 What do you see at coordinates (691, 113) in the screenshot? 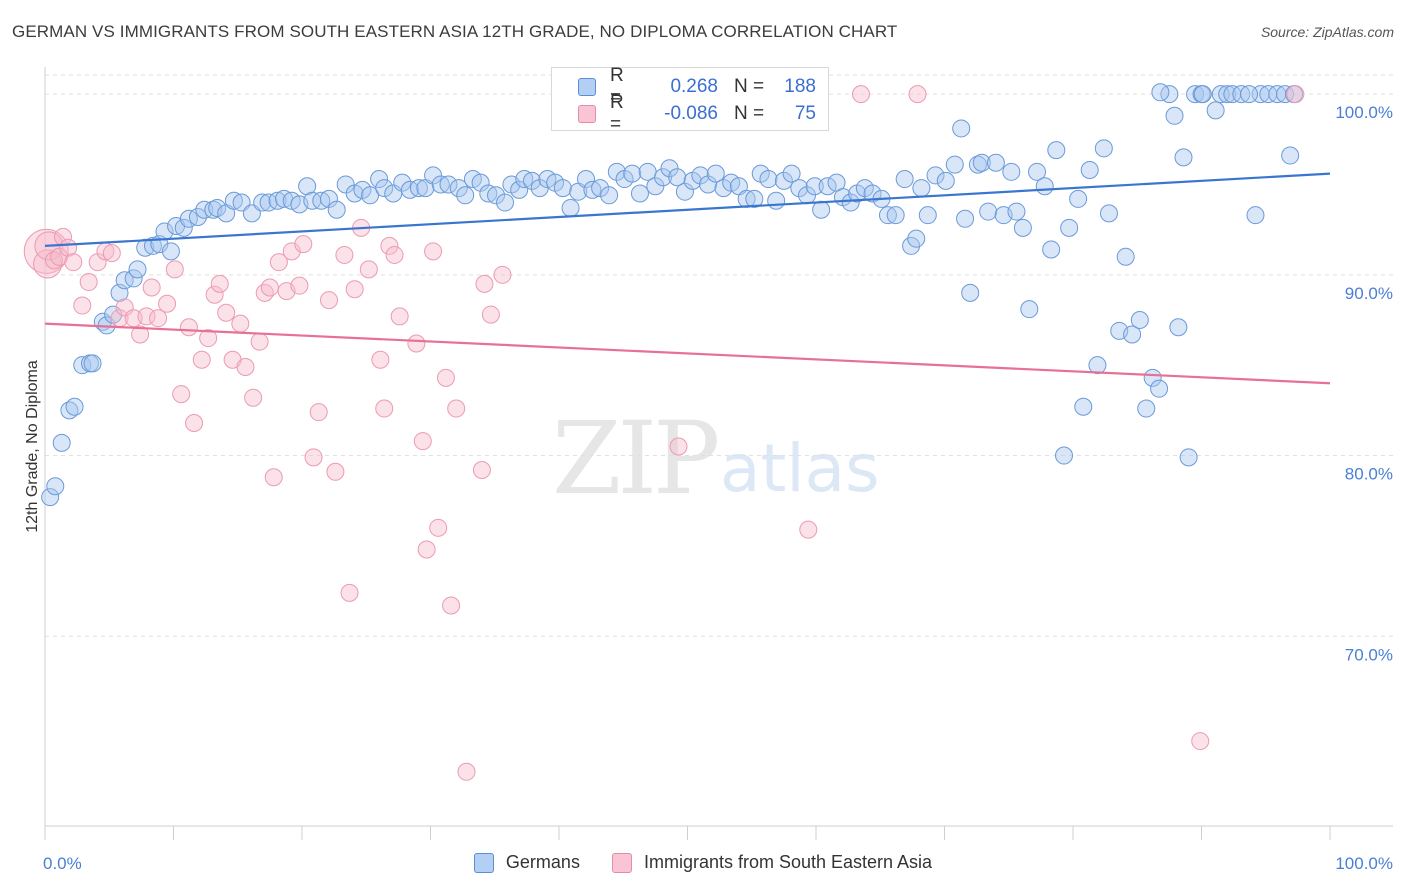
I see `legend-r-value: -0.086` at bounding box center [691, 113].